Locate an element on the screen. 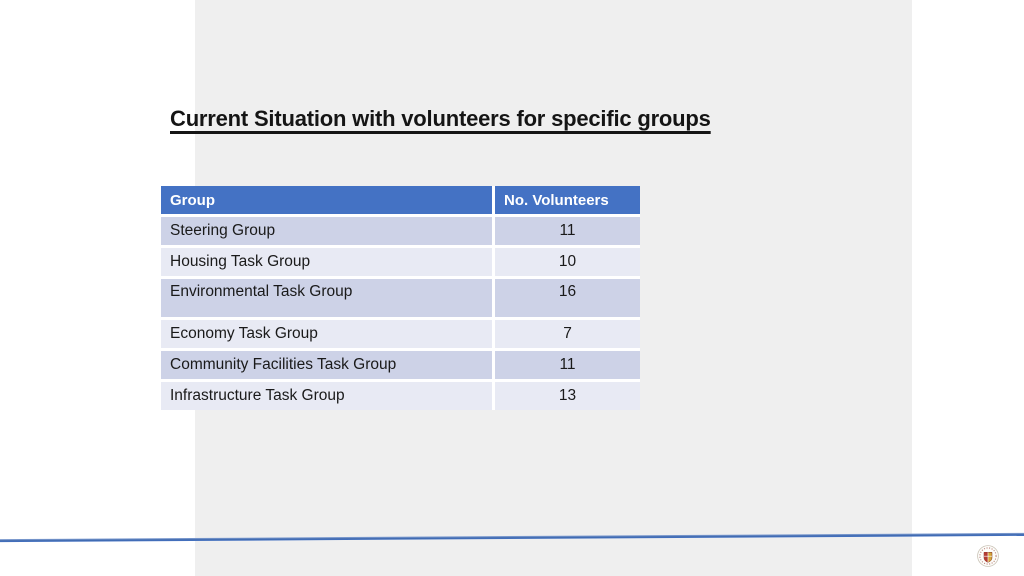 The width and height of the screenshot is (1024, 576). group-name-cell: Economy Task Group is located at coordinates (326, 334).